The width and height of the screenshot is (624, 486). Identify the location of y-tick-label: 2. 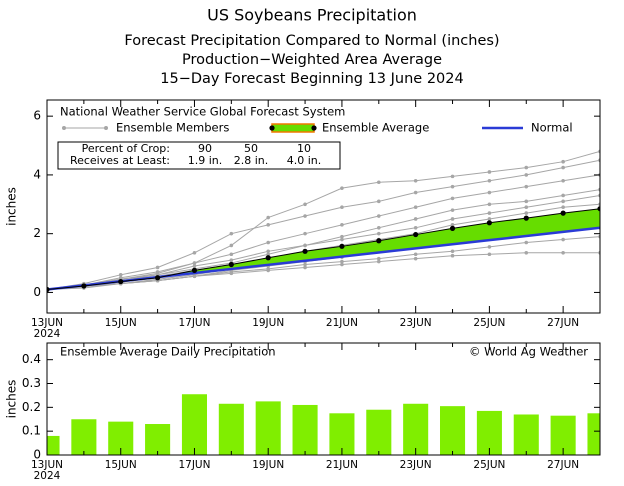
(37, 233).